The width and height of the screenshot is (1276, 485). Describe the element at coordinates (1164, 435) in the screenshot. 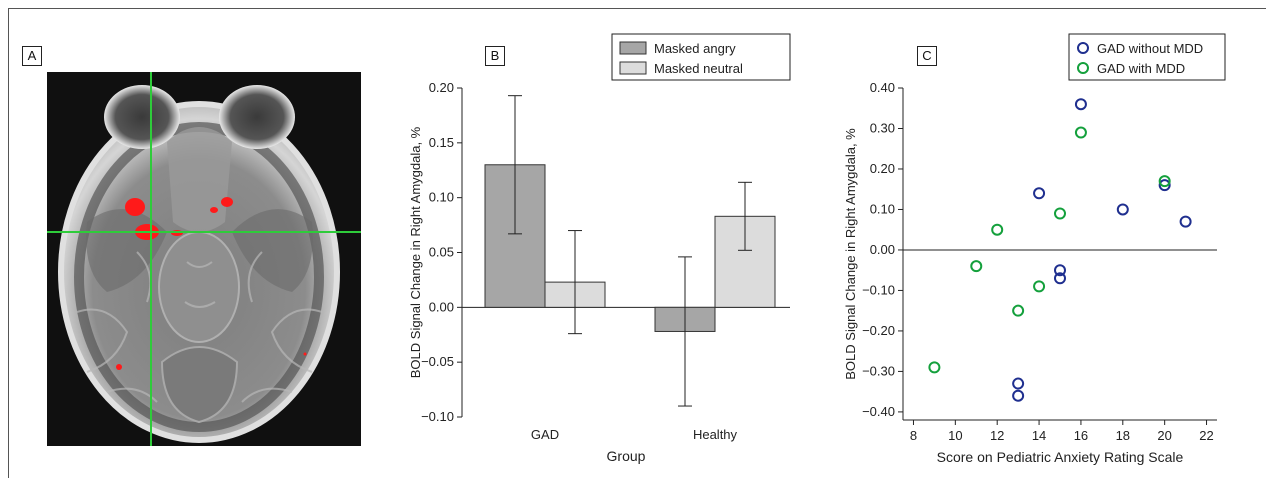

I see `x-tick-label: 20` at that location.